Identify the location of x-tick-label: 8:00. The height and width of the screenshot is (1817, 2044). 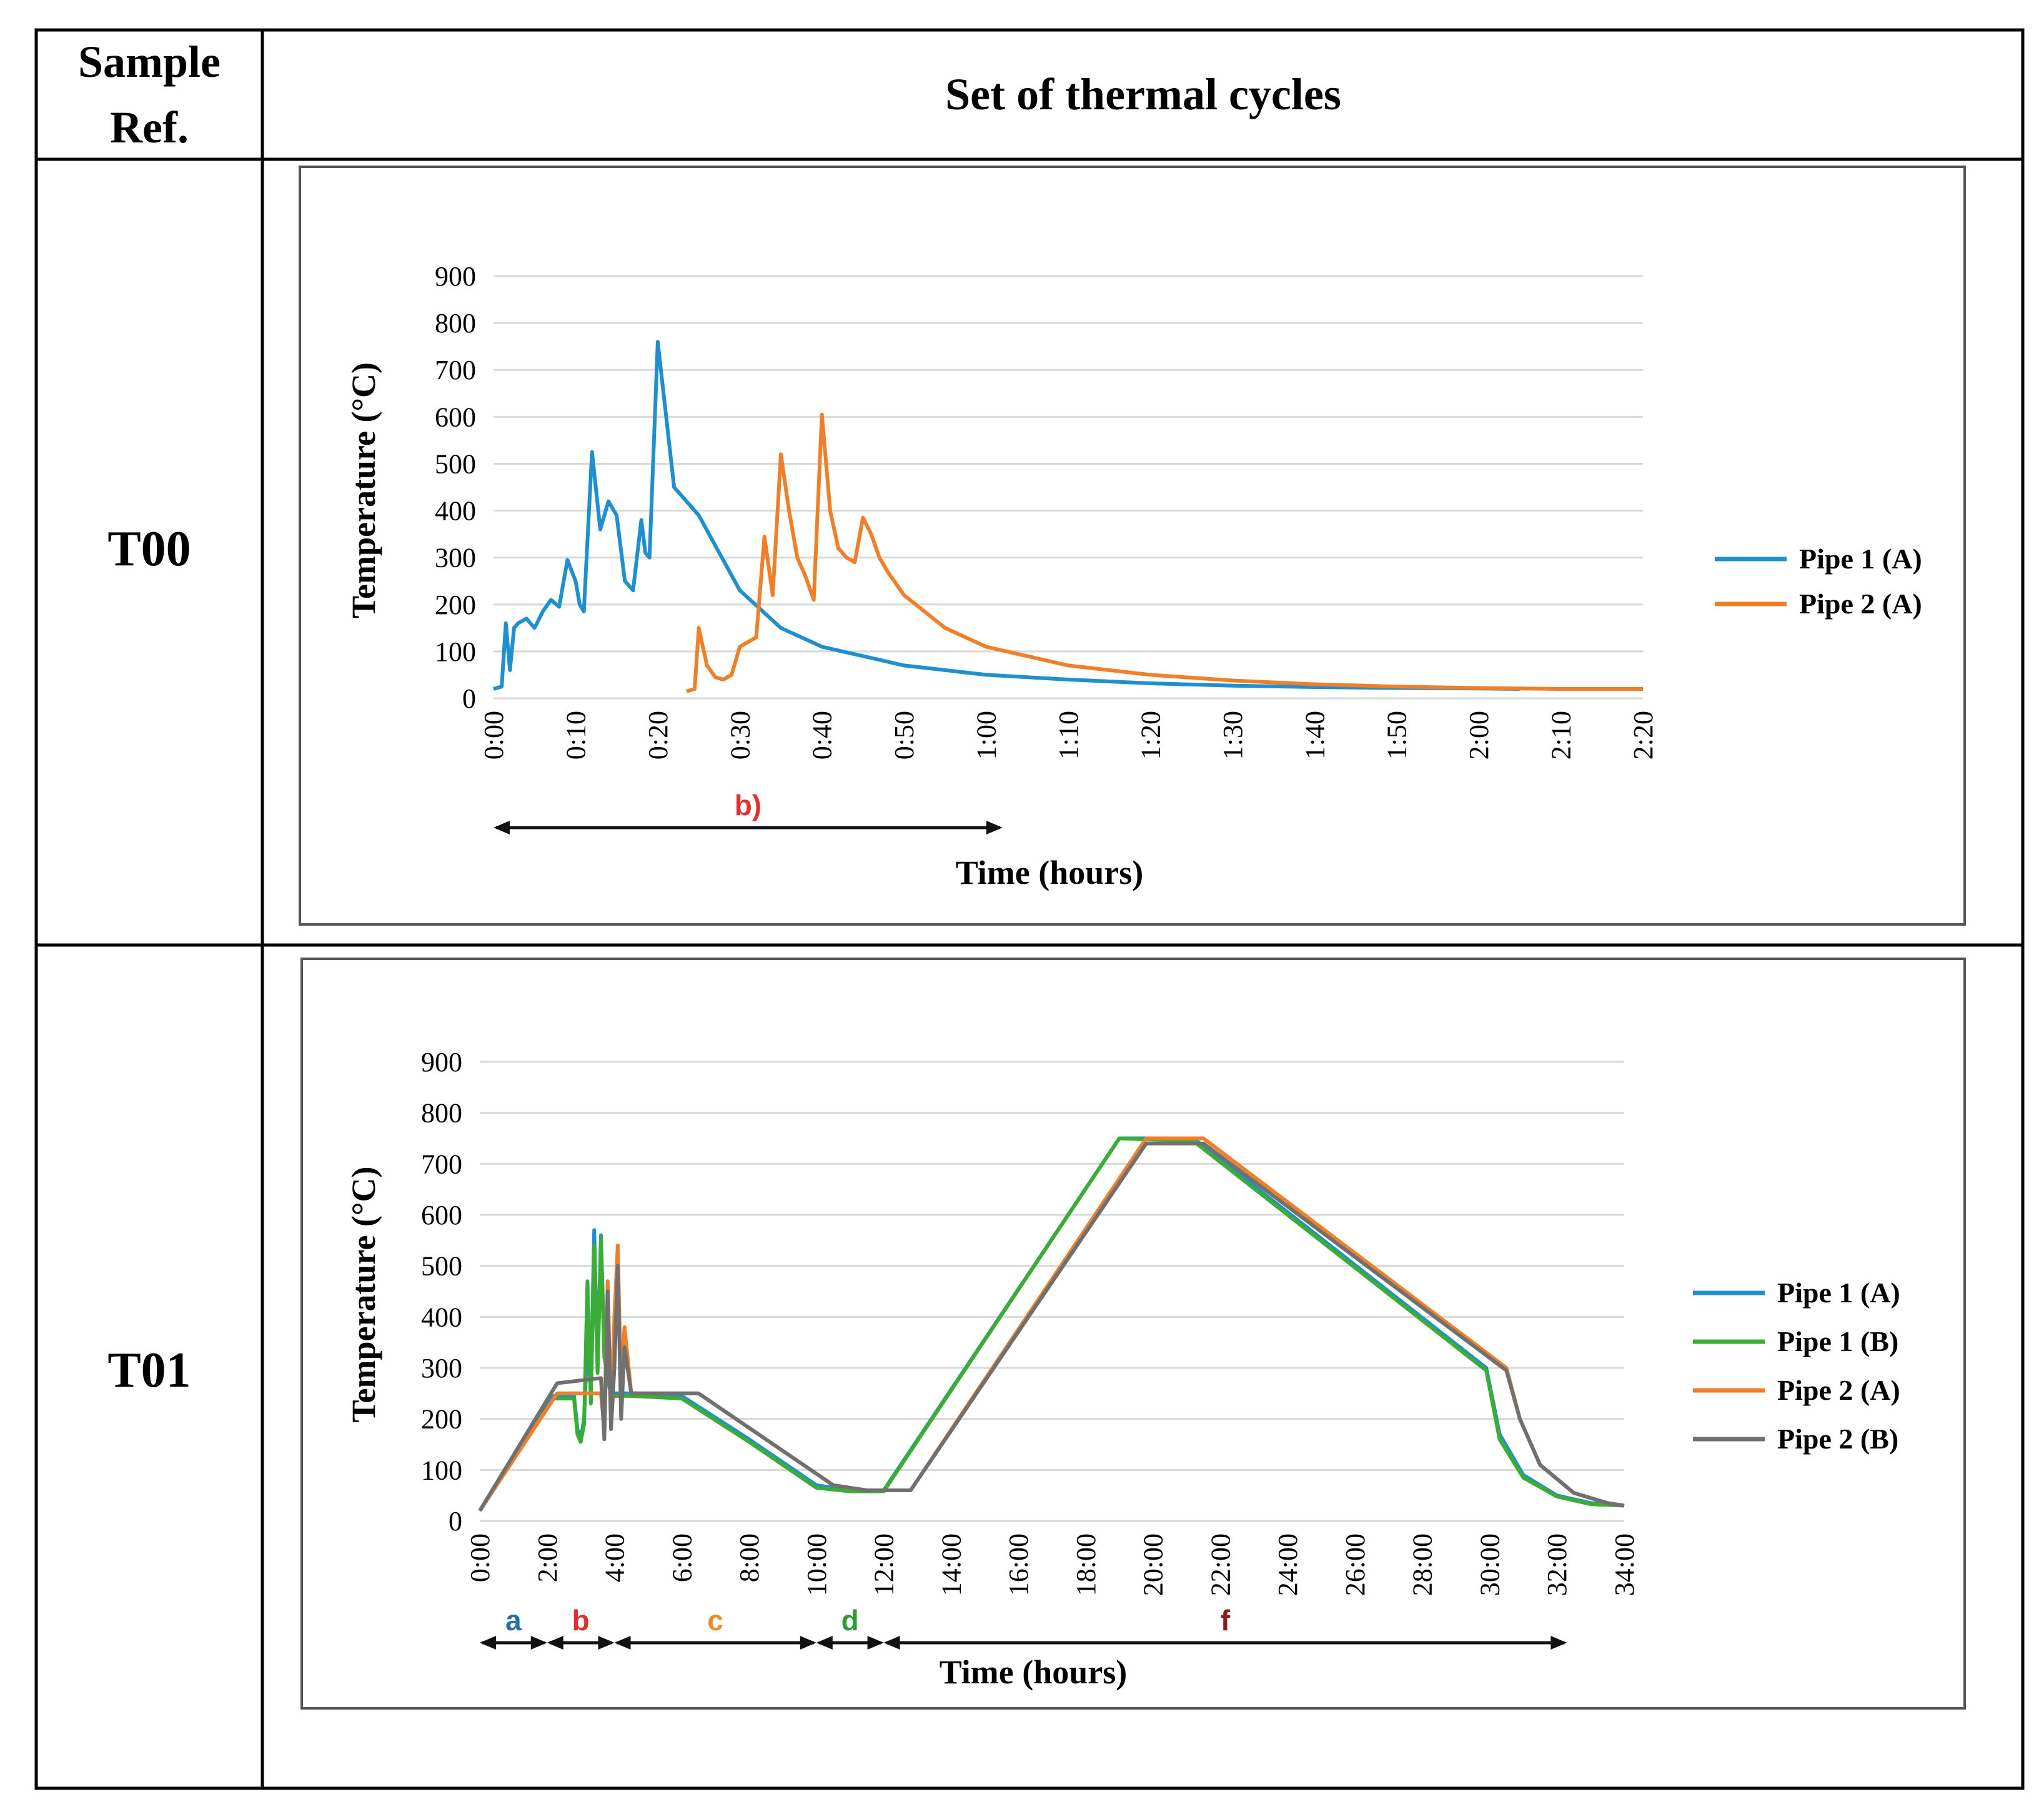
(749, 1557).